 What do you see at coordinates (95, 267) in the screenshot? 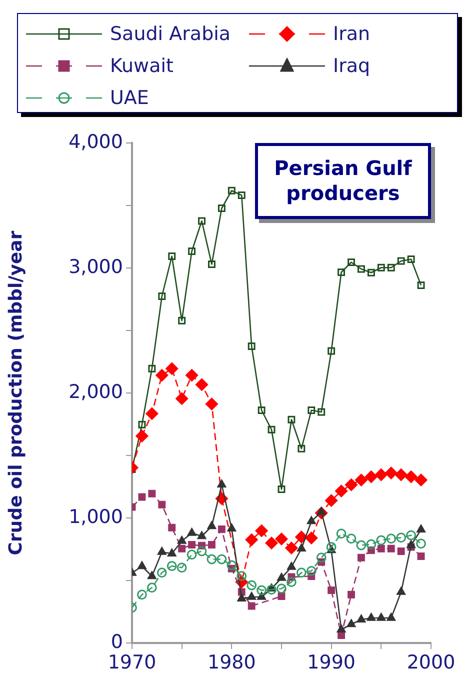
I see `y-tick-label: 3,000` at bounding box center [95, 267].